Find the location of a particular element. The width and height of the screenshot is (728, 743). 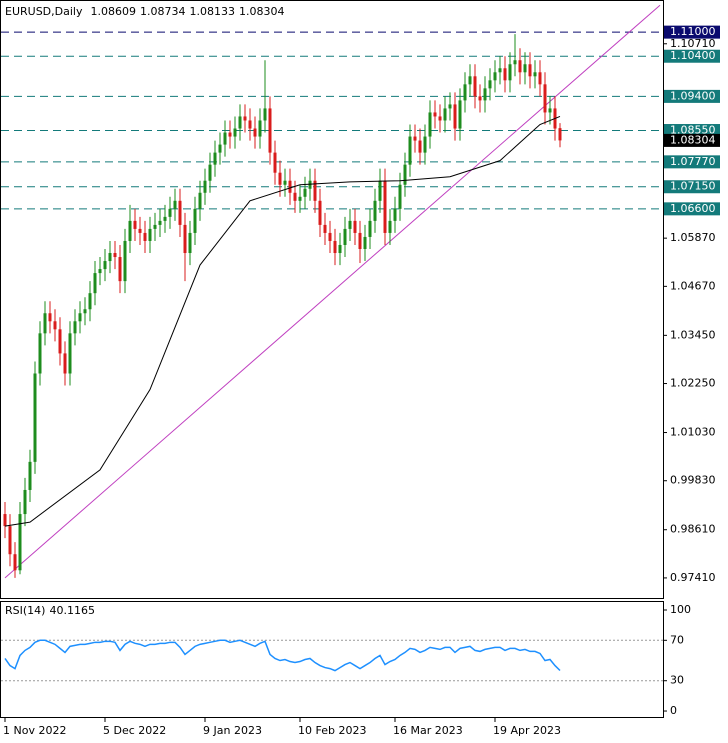

x-tick-label: 1 Nov 2022 is located at coordinates (34, 730).